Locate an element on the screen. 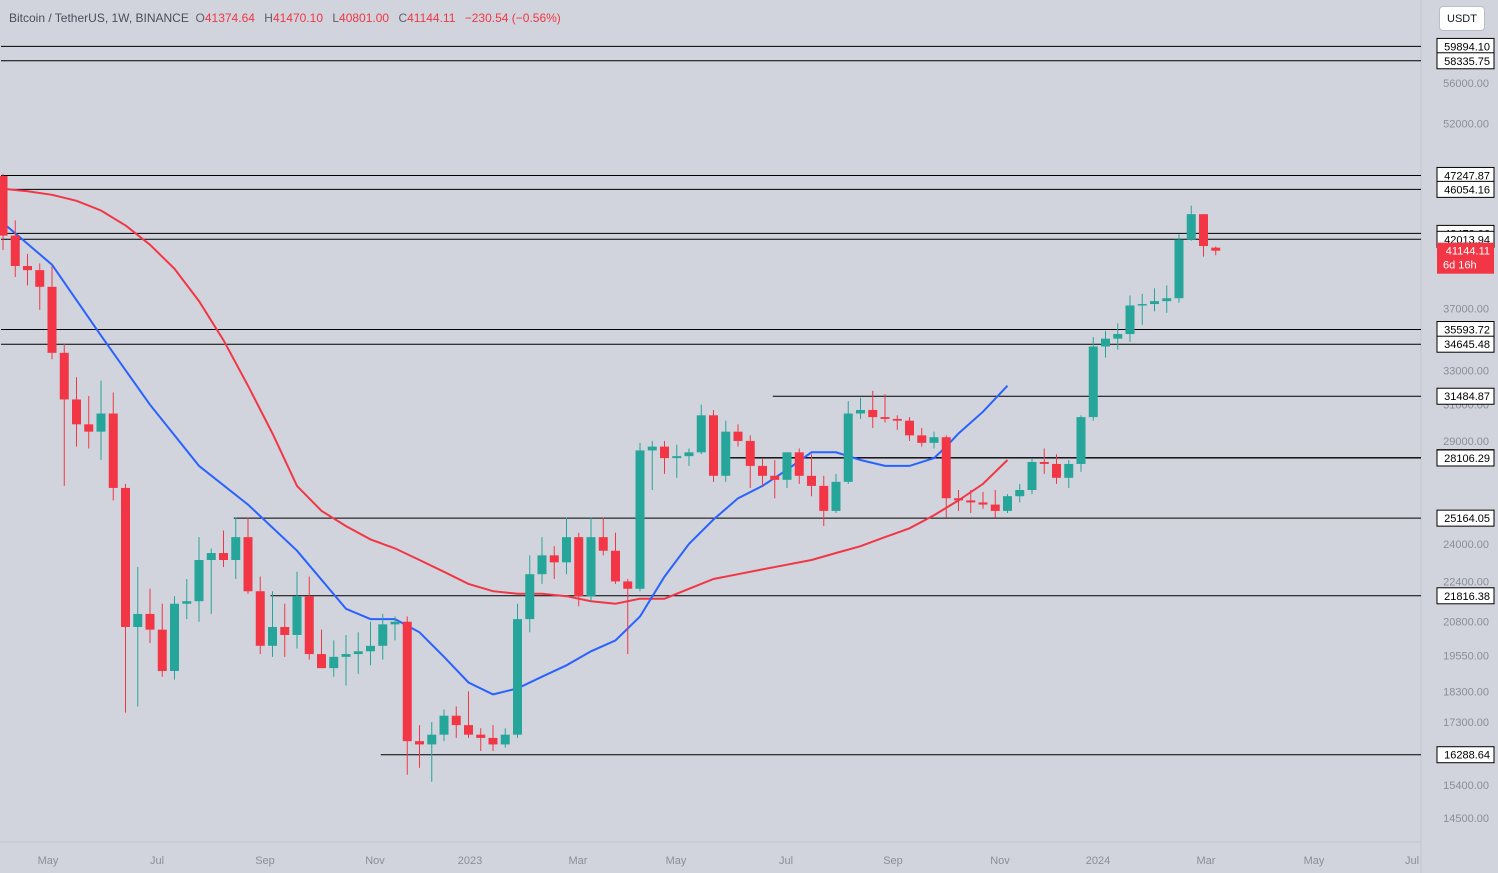  currency-button: USDT is located at coordinates (1462, 18).